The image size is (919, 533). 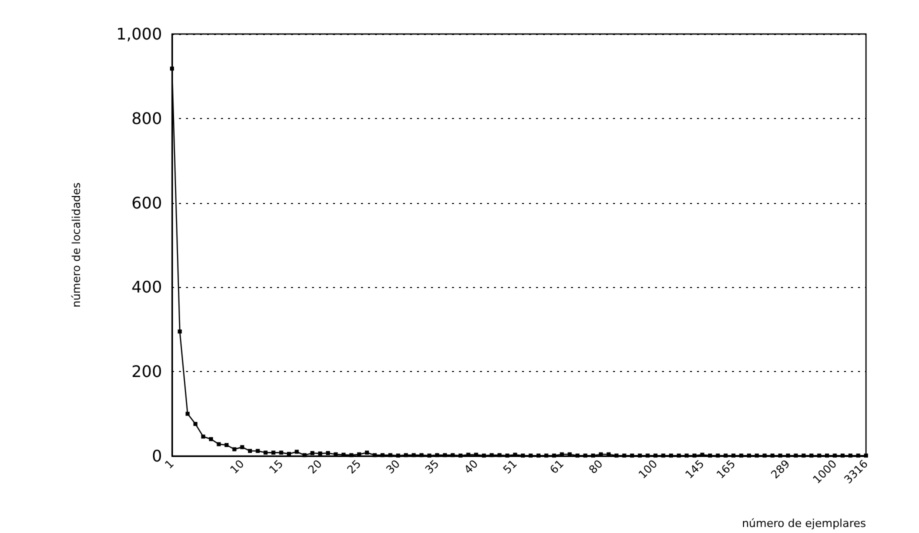 What do you see at coordinates (556, 466) in the screenshot?
I see `x-tick-label: 61` at bounding box center [556, 466].